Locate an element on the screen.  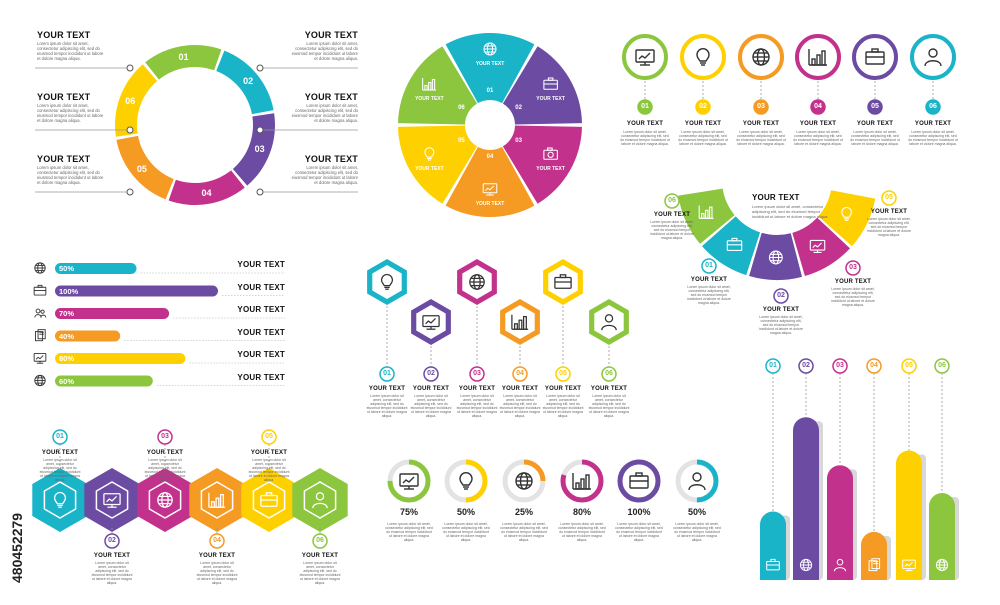
ring-label-5: 05 is located at coordinates (141, 168).